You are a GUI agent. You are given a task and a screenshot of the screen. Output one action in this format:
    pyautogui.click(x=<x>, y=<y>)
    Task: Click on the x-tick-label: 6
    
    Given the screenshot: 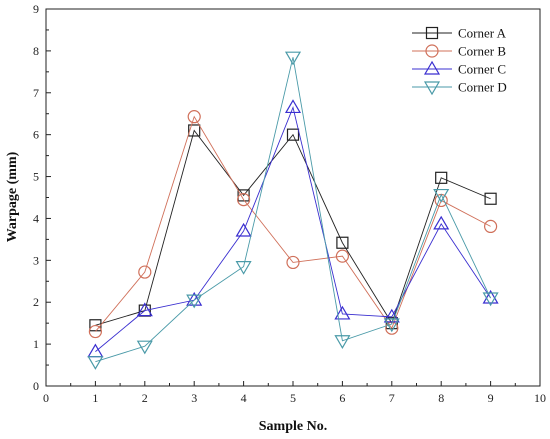 What is the action you would take?
    pyautogui.click(x=342, y=398)
    